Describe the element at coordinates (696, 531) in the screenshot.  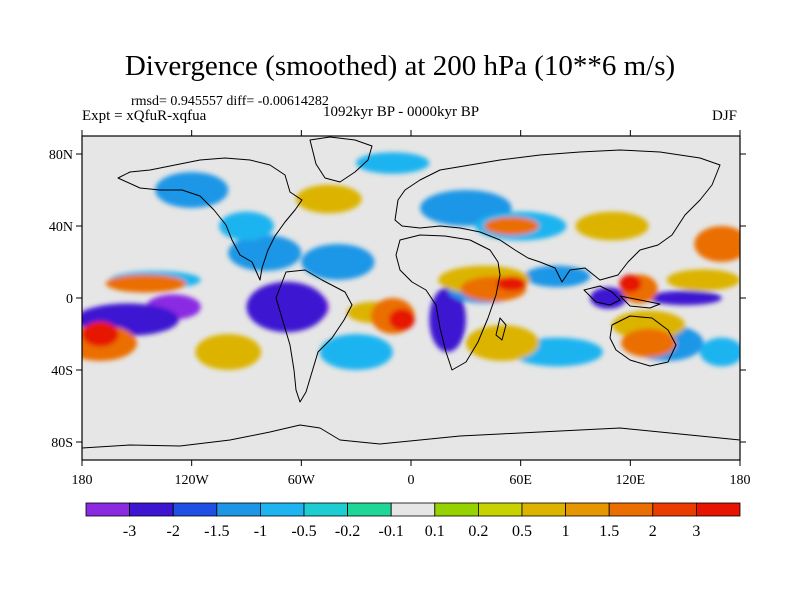
I see `colorbar-label: 3` at that location.